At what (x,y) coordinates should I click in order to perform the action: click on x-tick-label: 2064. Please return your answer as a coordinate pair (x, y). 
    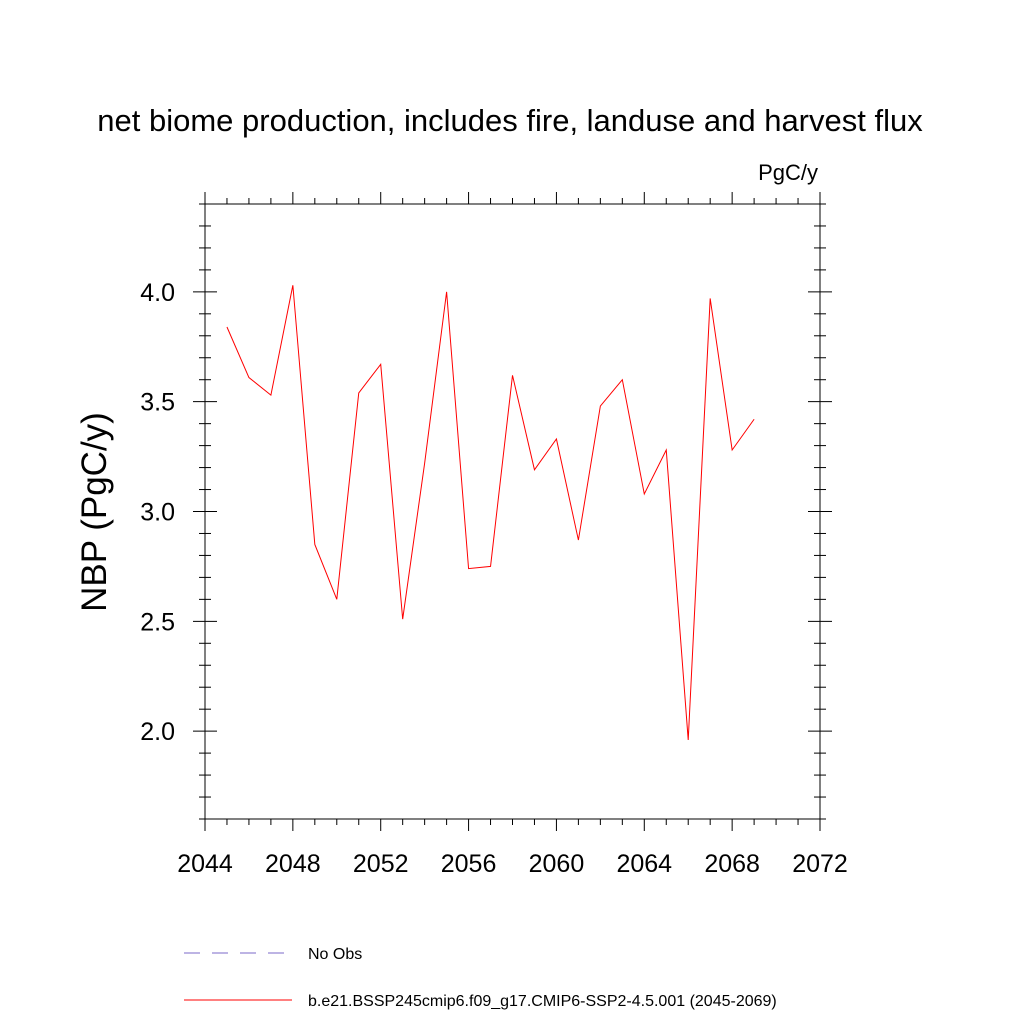
    Looking at the image, I should click on (644, 864).